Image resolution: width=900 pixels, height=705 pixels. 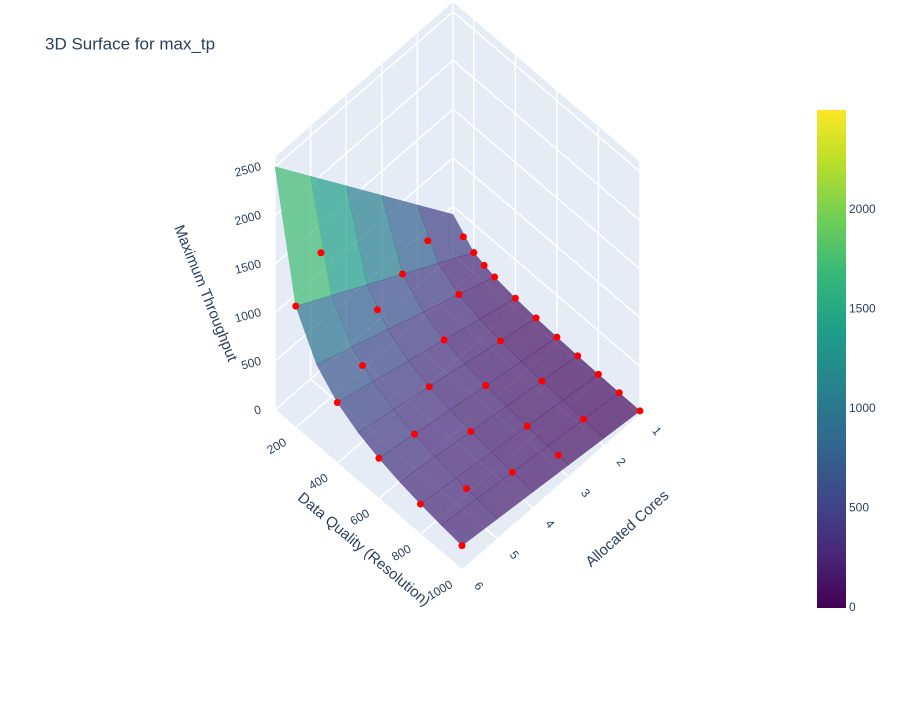 What do you see at coordinates (258, 409) in the screenshot?
I see `z-tick-label: 0` at bounding box center [258, 409].